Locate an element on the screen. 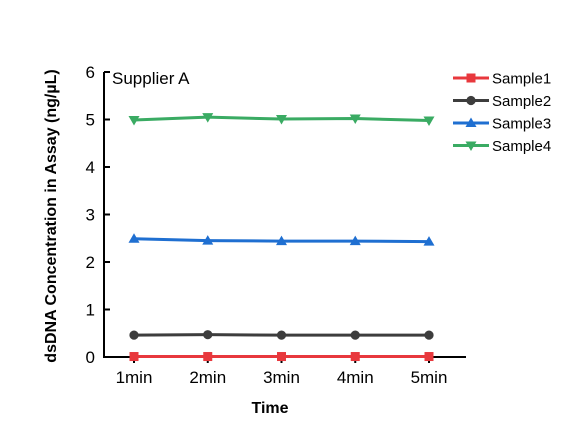  legend-item: Sample4 is located at coordinates (502, 146).